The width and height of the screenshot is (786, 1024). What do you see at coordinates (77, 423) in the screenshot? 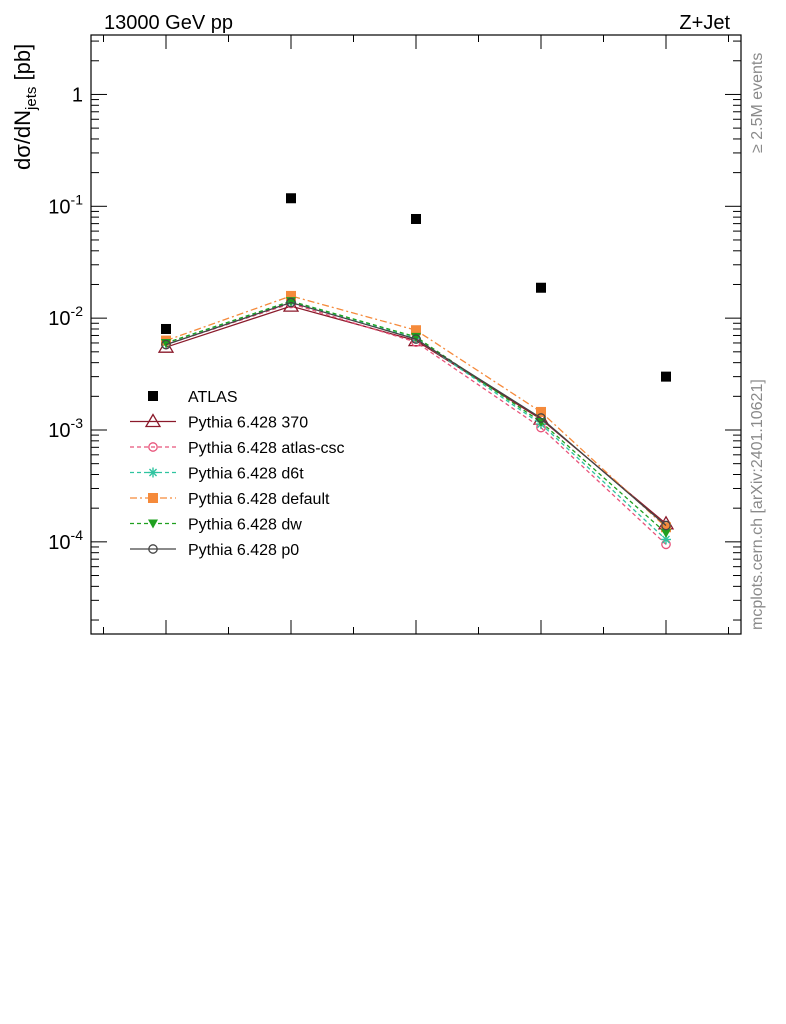
I see `y-tick-label-exp: -3` at bounding box center [77, 423].